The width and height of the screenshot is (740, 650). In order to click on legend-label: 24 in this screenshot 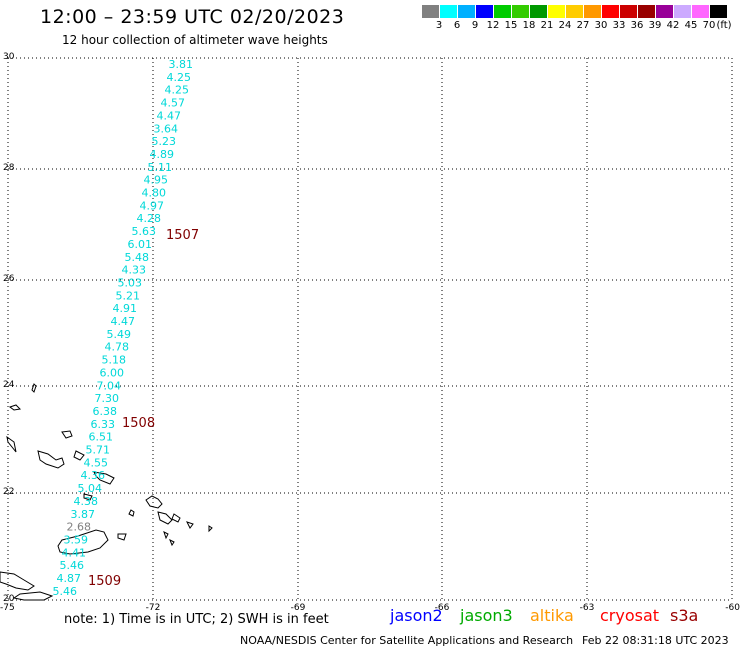, I will do `click(565, 25)`.